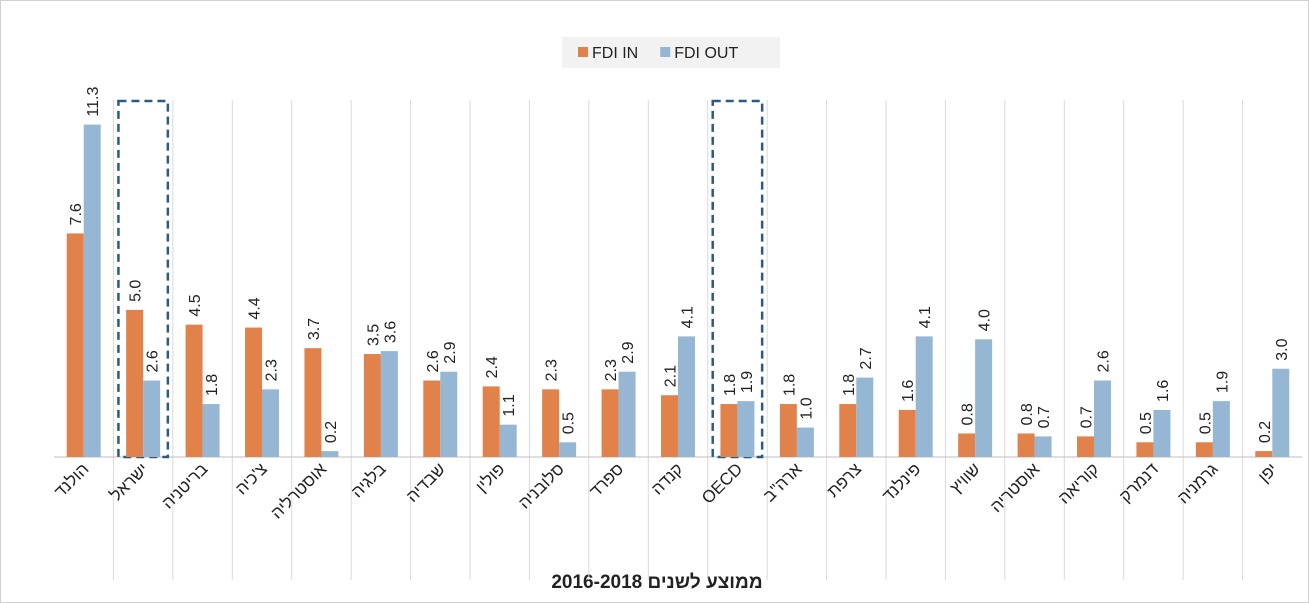  Describe the element at coordinates (985, 320) in the screenshot. I see `value-label: 4.0` at that location.